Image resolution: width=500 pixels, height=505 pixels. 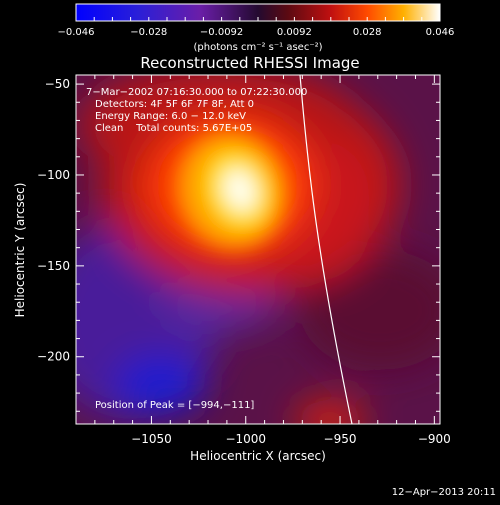 I want to click on colorbar-ticks, so click(x=258, y=19).